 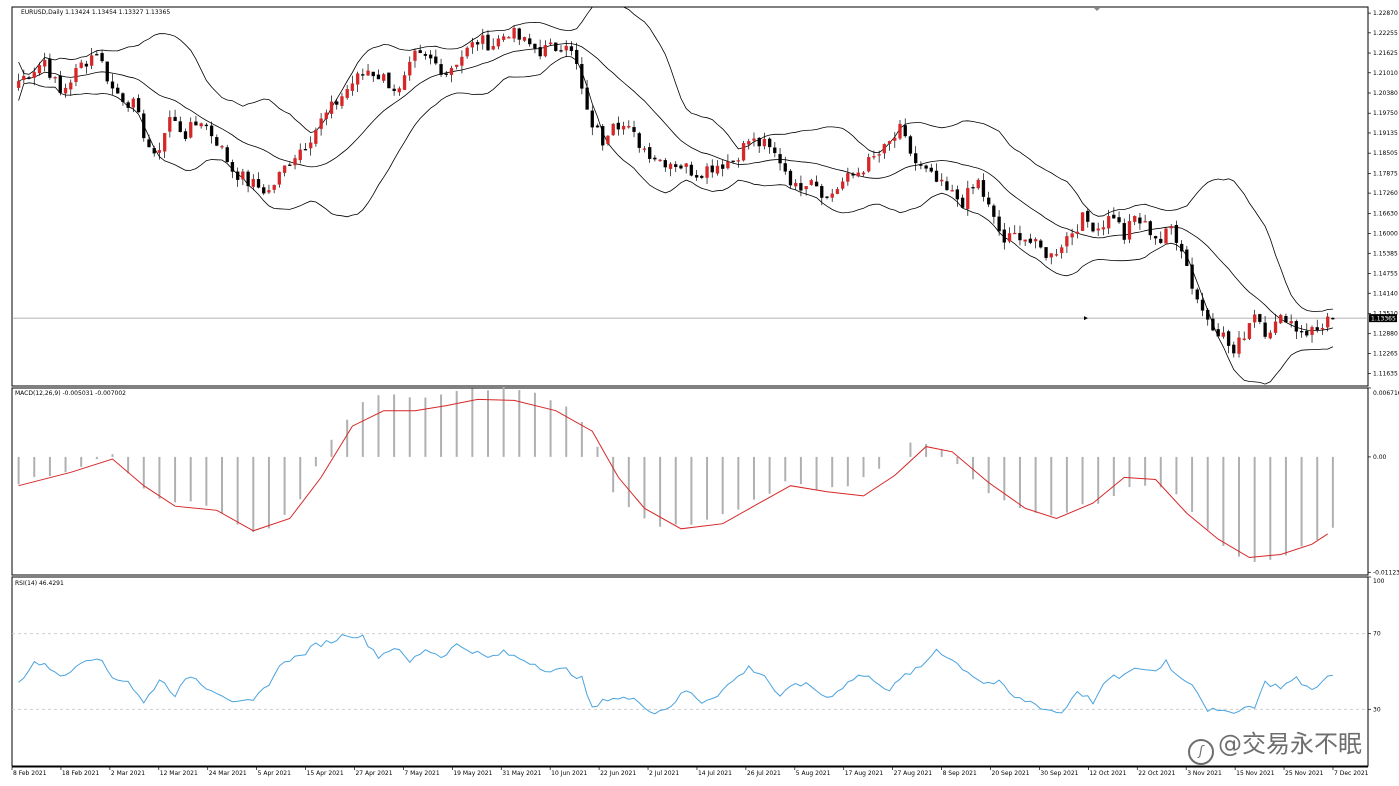 What do you see at coordinates (1275, 744) in the screenshot?
I see `watermark: ʃ @交易永不眠` at bounding box center [1275, 744].